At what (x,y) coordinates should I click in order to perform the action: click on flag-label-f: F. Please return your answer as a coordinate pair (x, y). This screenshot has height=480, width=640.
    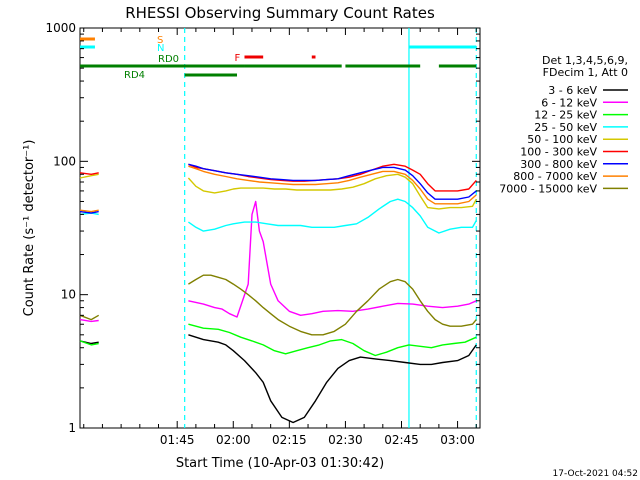
    Looking at the image, I should click on (237, 58).